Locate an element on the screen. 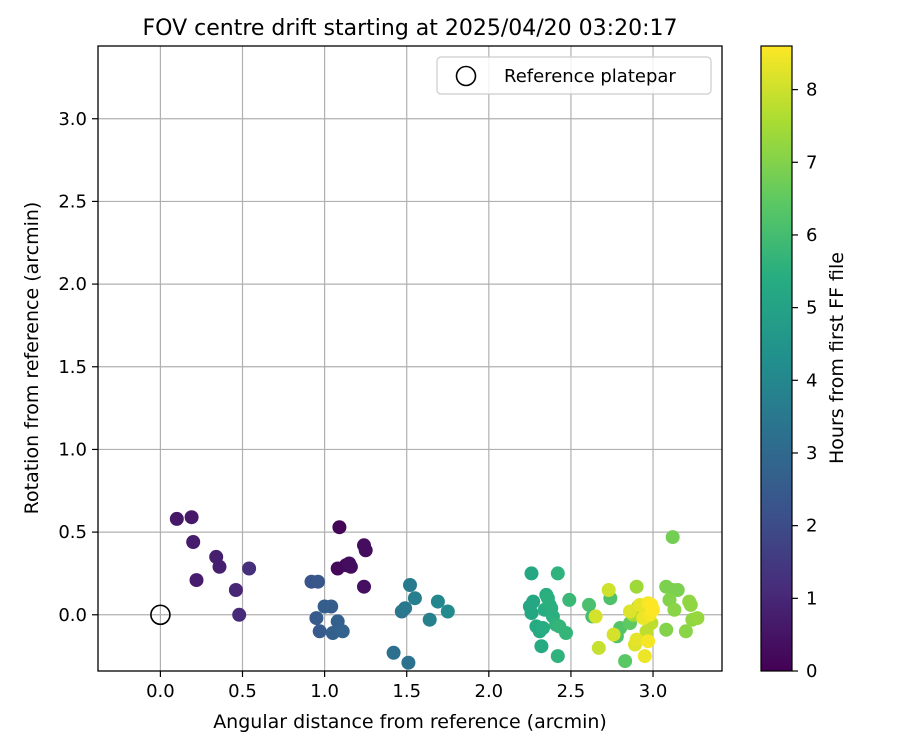 The image size is (900, 750). y-tick-label: 3.0 is located at coordinates (72, 119).